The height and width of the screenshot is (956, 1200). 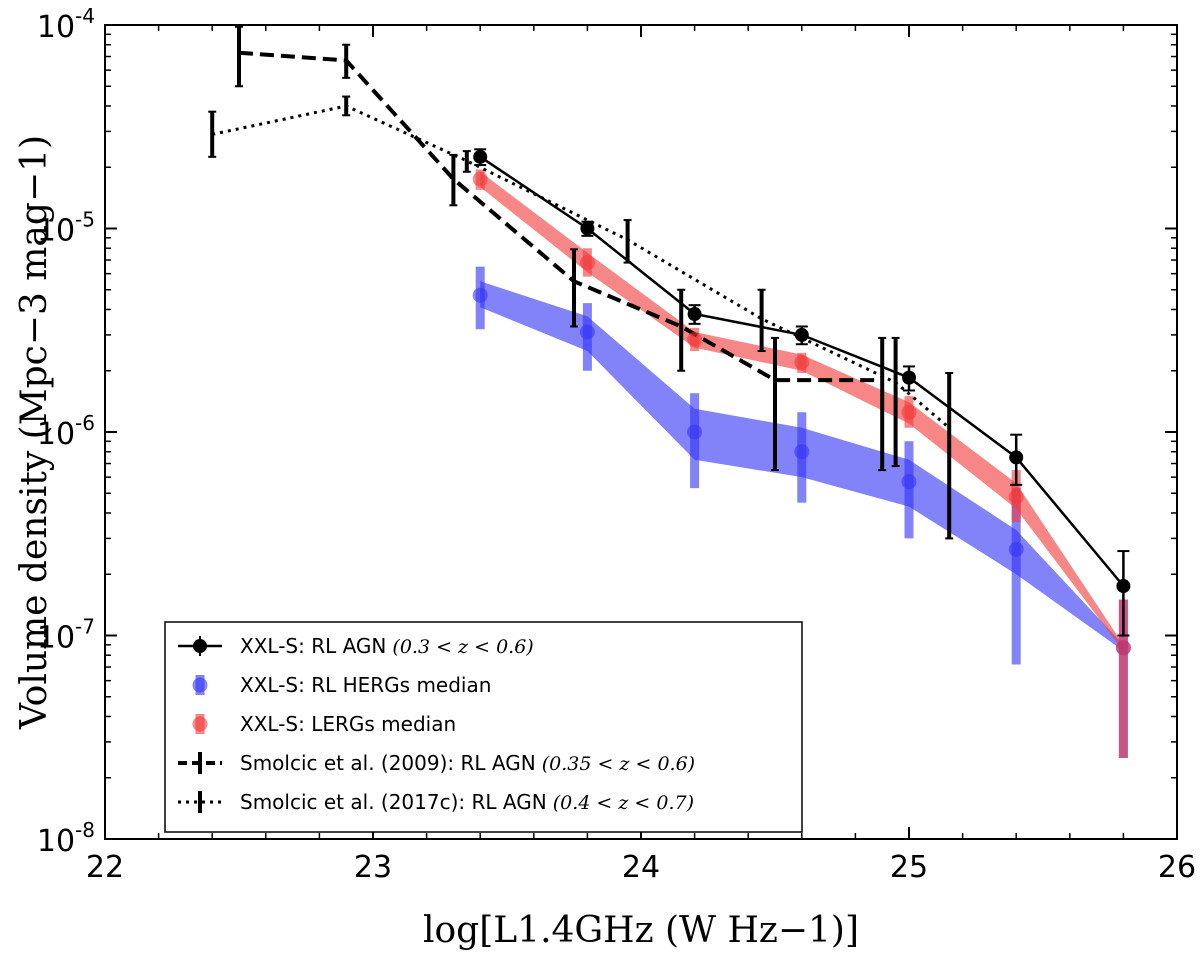 I want to click on y-tick-exponent: -6, so click(x=85, y=423).